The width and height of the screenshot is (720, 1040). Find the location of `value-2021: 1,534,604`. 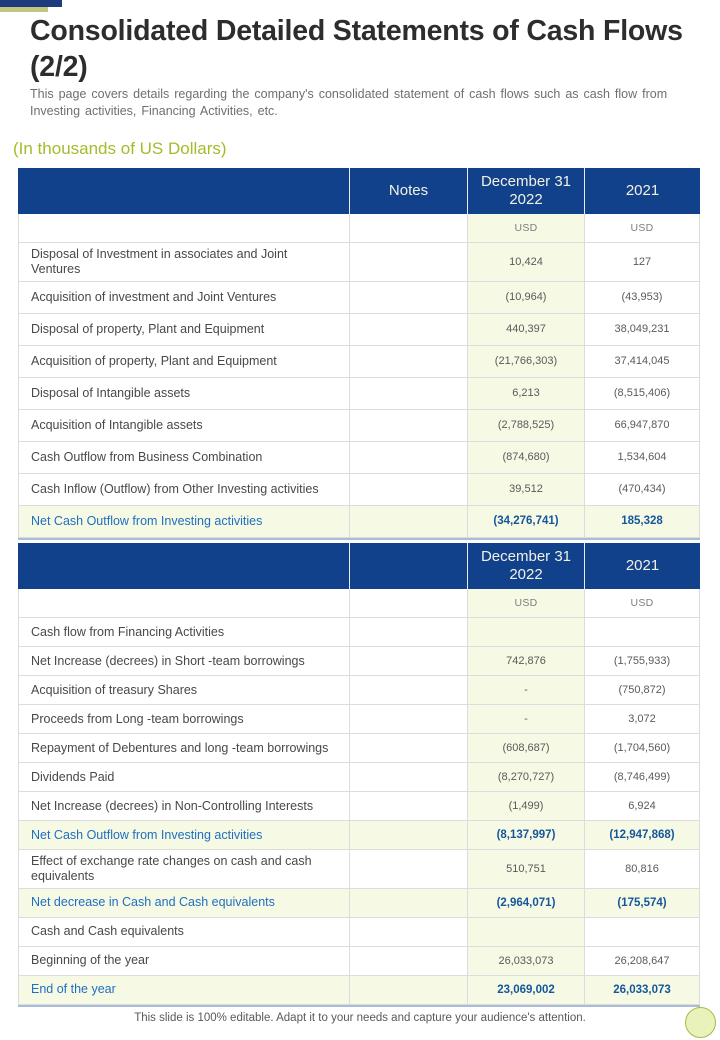

value-2021: 1,534,604 is located at coordinates (642, 457).